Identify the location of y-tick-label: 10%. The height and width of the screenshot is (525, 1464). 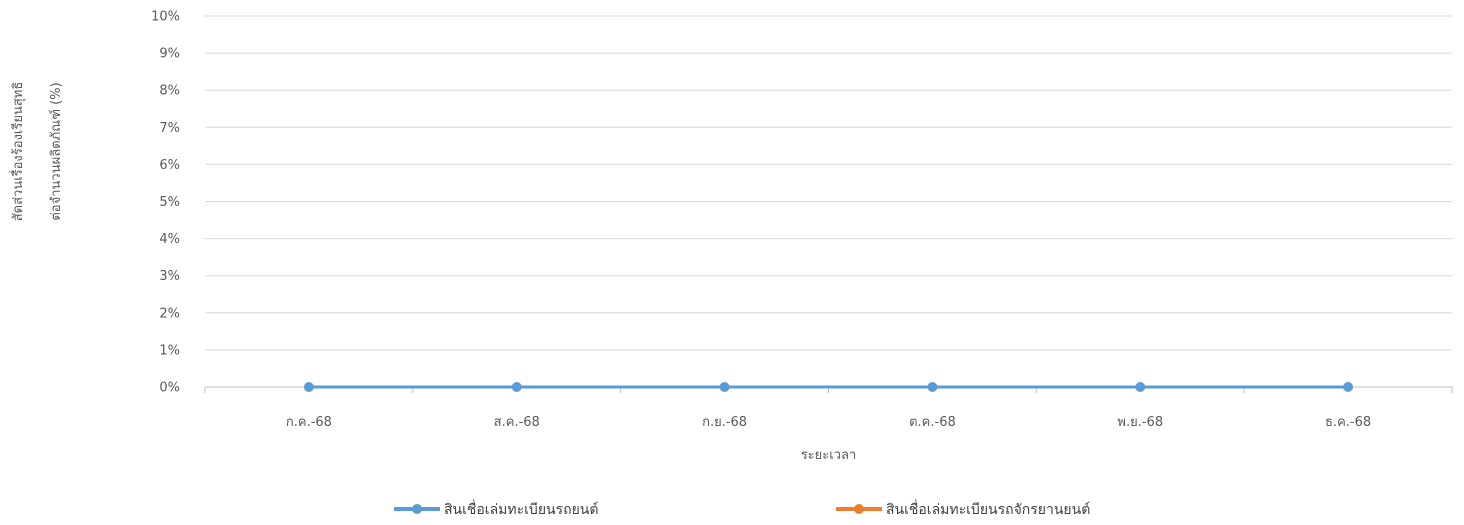
(165, 17).